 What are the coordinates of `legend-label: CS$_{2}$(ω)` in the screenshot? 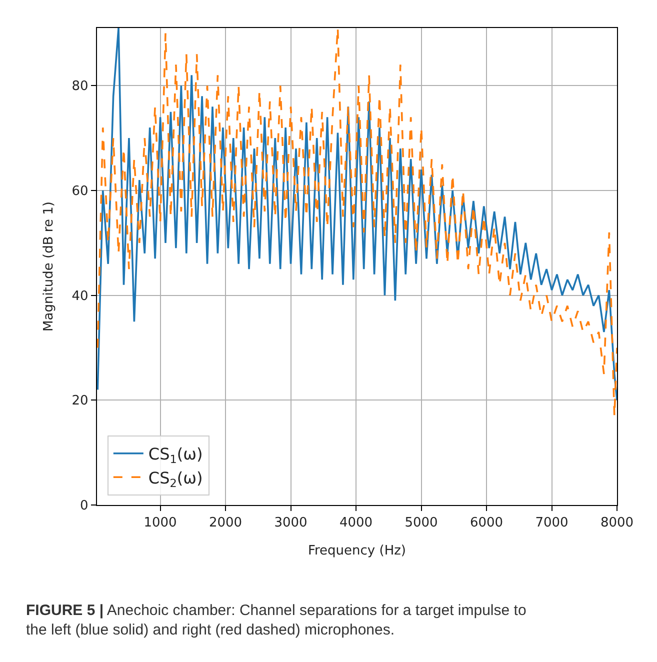 It's located at (175, 479).